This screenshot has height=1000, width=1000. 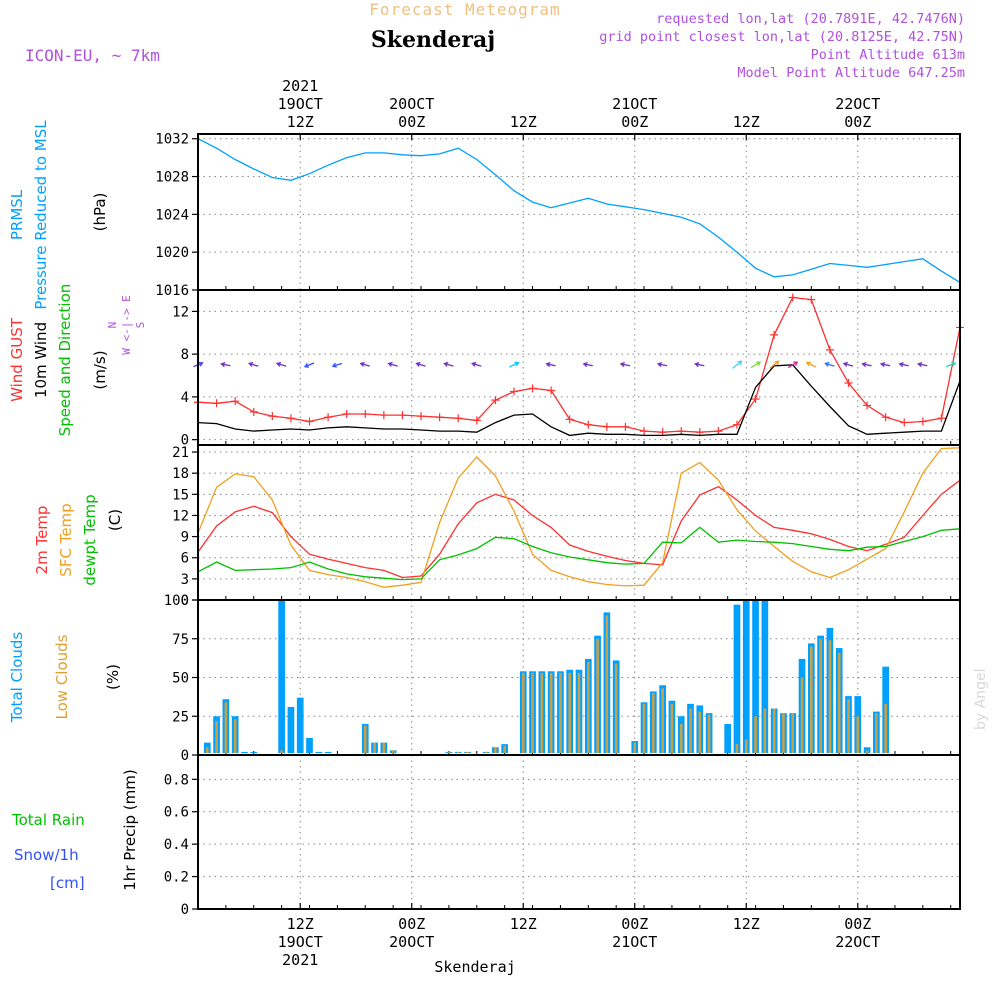 I want to click on compass-line: W <-|-> E, so click(x=126, y=325).